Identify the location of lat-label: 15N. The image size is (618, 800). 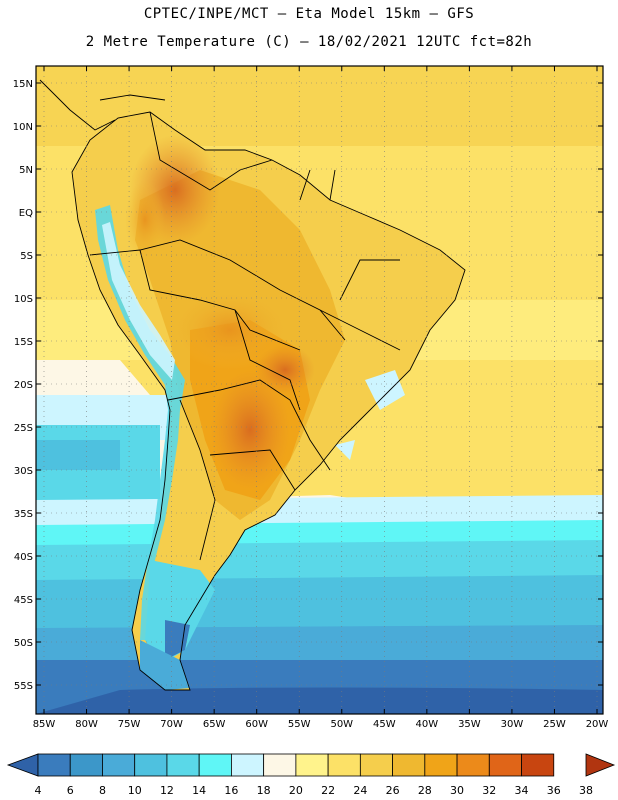
(23, 84).